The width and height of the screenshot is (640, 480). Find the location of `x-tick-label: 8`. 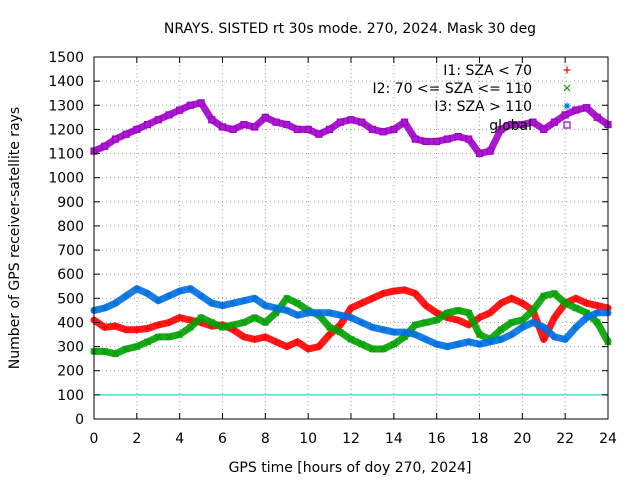

x-tick-label: 8 is located at coordinates (265, 439).